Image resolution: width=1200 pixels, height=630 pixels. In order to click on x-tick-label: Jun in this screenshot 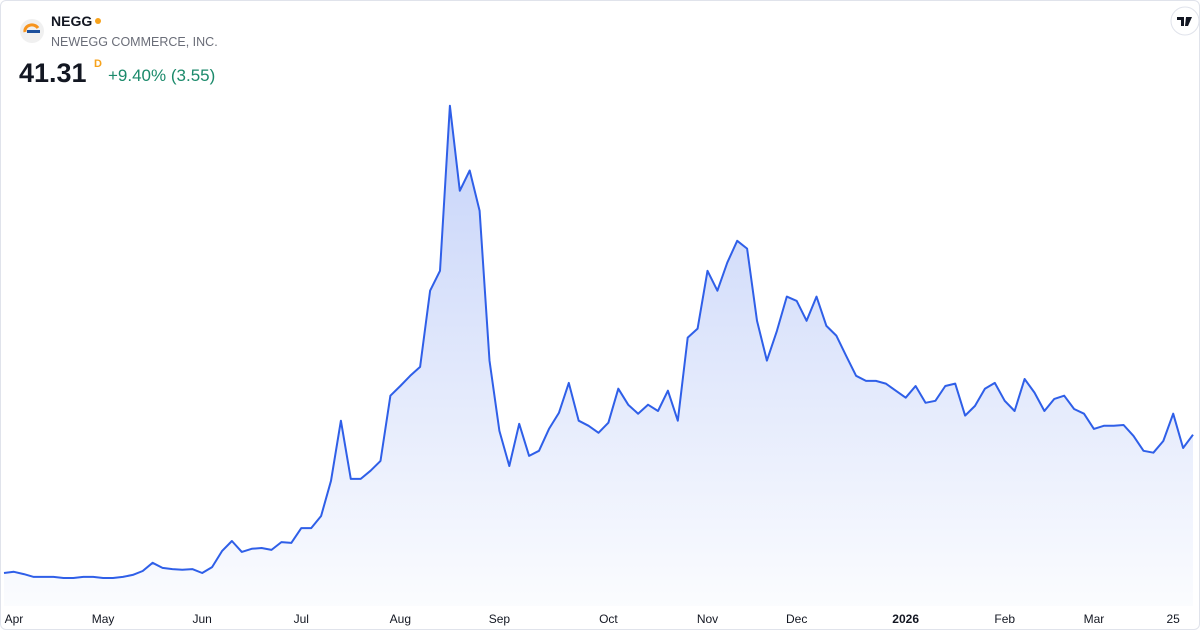, I will do `click(201, 619)`.